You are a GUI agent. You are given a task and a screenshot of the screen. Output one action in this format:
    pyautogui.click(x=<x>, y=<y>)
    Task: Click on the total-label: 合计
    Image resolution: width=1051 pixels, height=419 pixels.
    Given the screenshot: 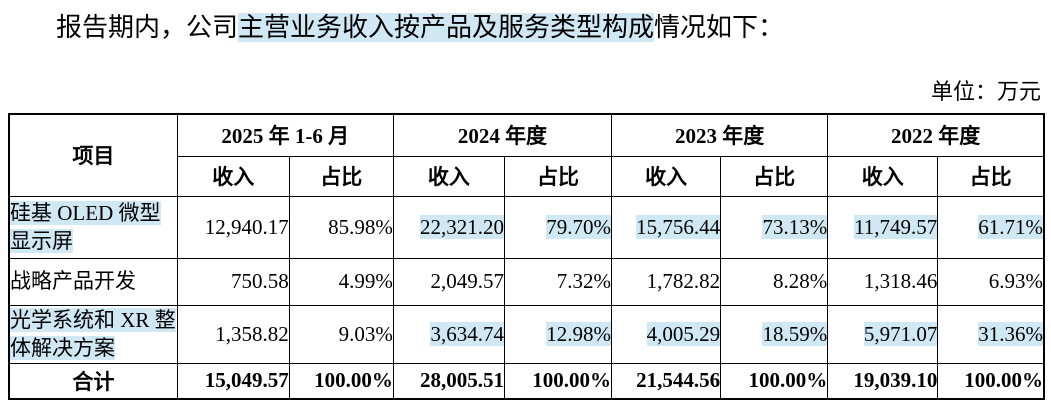 What is the action you would take?
    pyautogui.click(x=93, y=381)
    